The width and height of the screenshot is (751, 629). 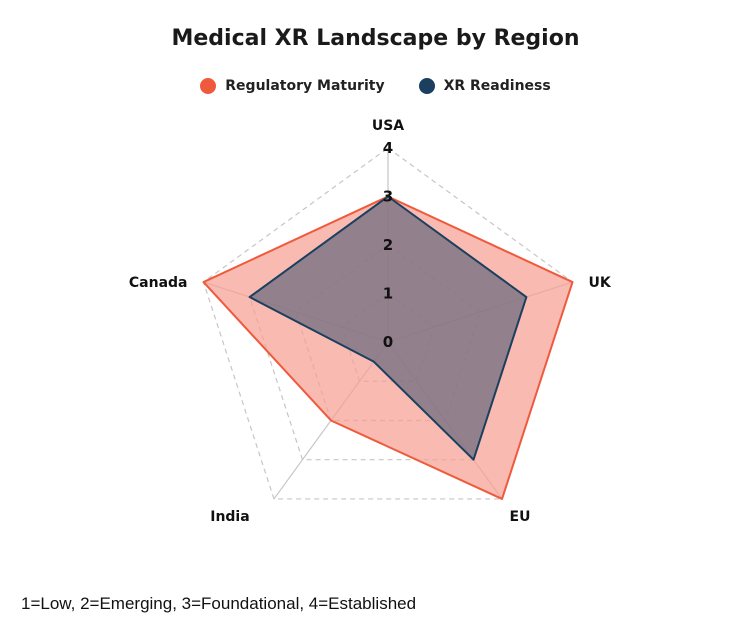 What do you see at coordinates (388, 148) in the screenshot?
I see `tick-label-4: 4` at bounding box center [388, 148].